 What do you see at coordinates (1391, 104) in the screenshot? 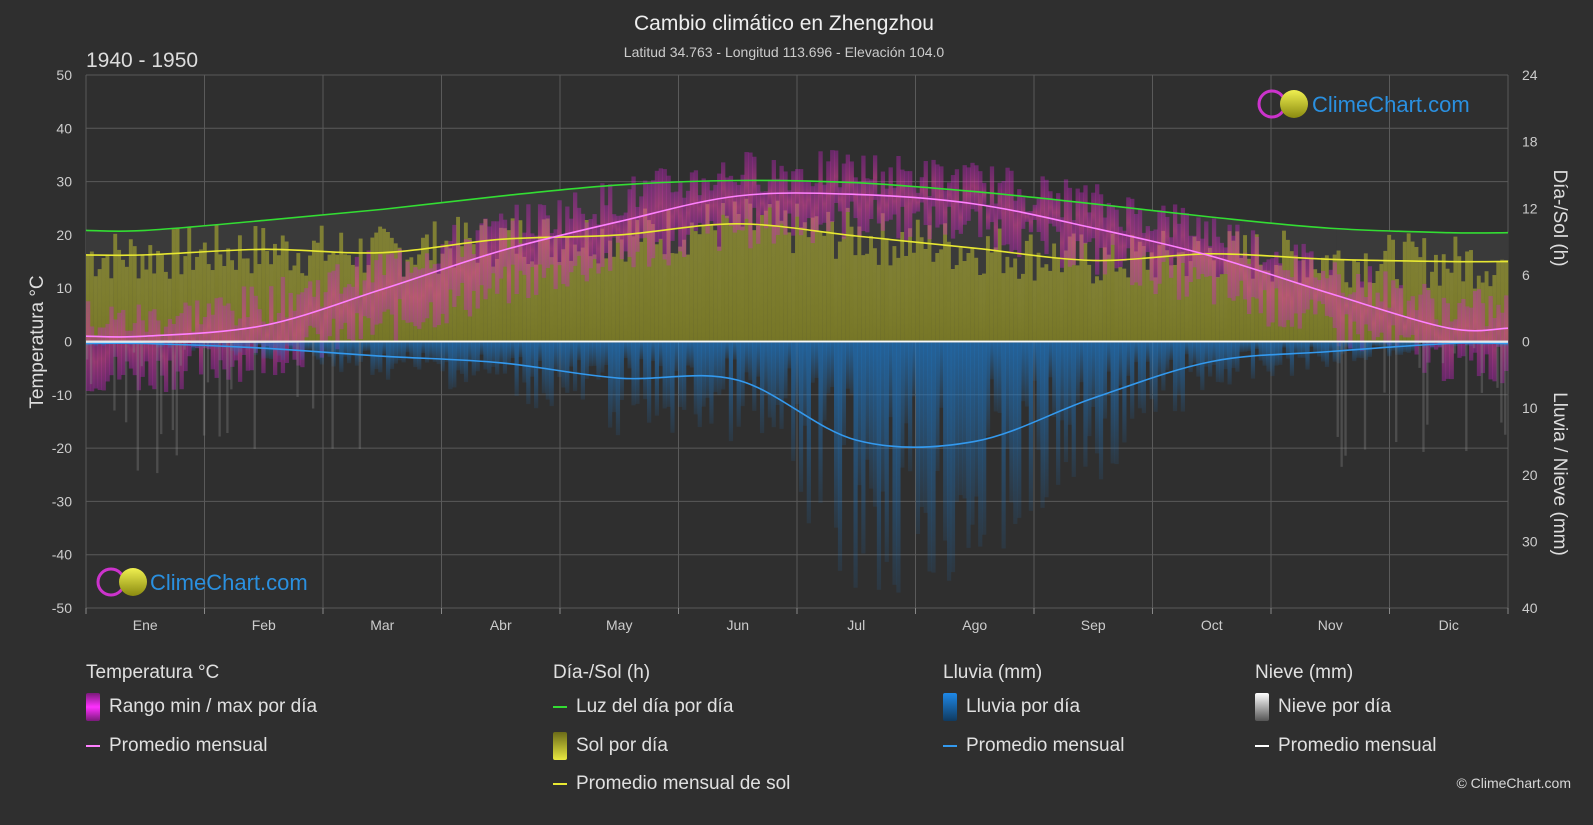
I see `brand-name-top: ClimeChart.com` at bounding box center [1391, 104].